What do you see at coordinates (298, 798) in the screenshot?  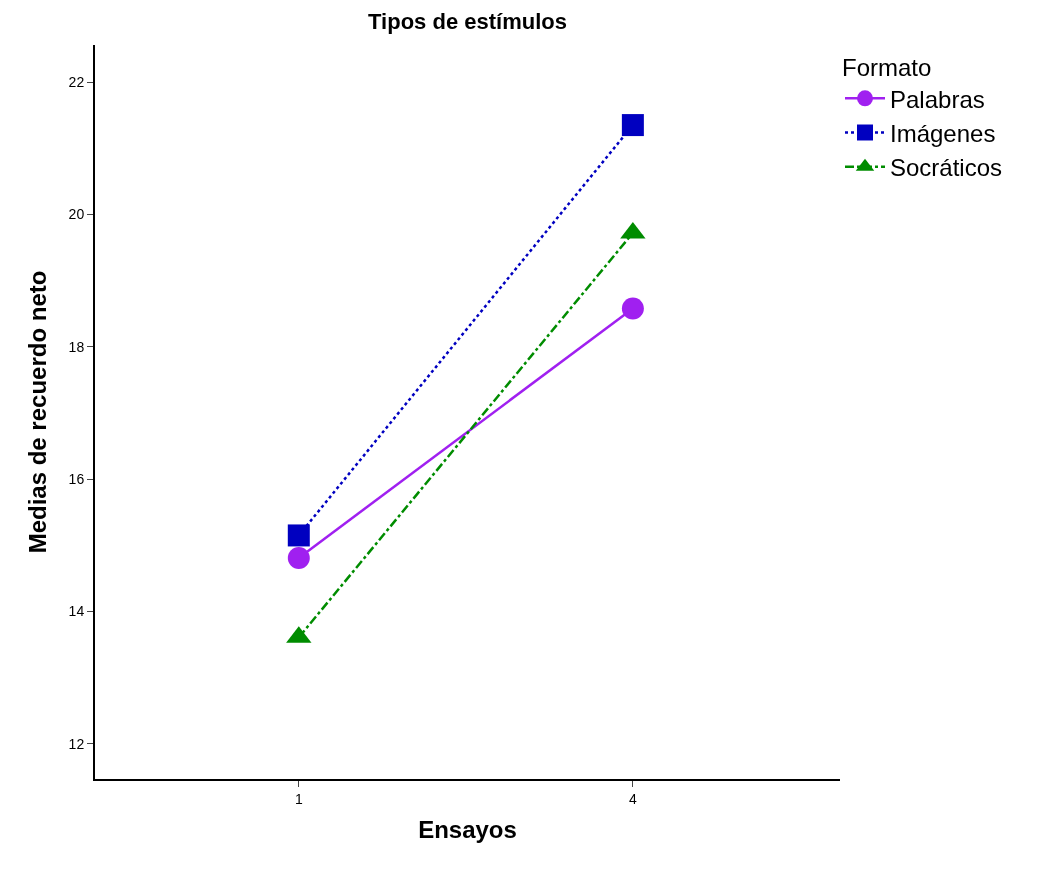 I see `x-tick-label: 1` at bounding box center [298, 798].